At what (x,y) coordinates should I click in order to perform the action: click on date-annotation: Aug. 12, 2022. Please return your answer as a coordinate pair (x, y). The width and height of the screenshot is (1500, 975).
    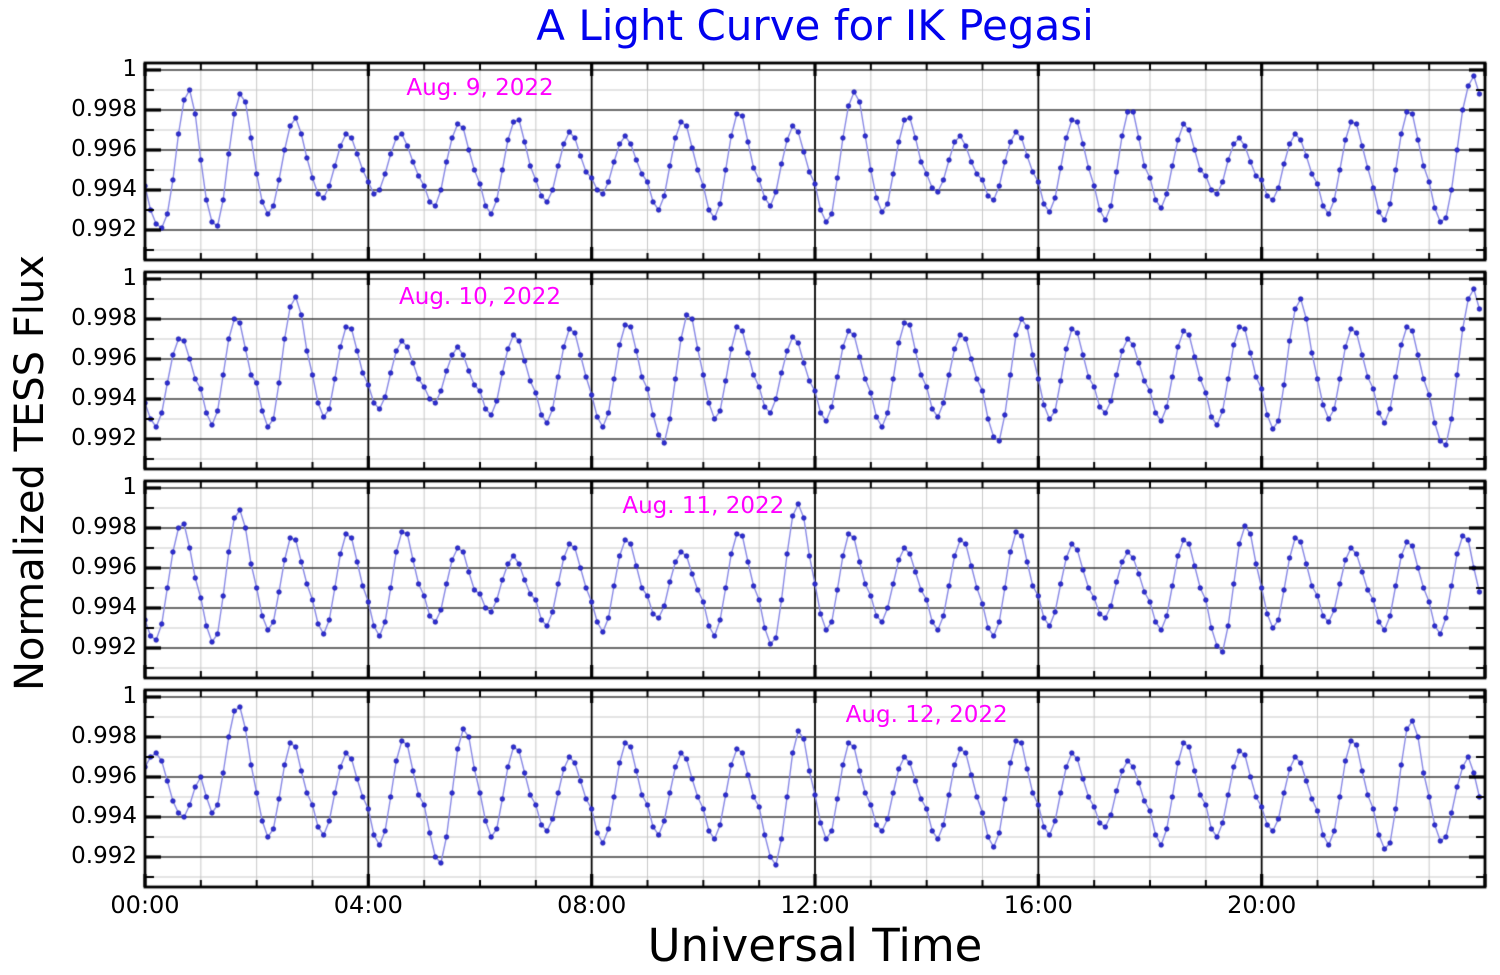
    Looking at the image, I should click on (926, 715).